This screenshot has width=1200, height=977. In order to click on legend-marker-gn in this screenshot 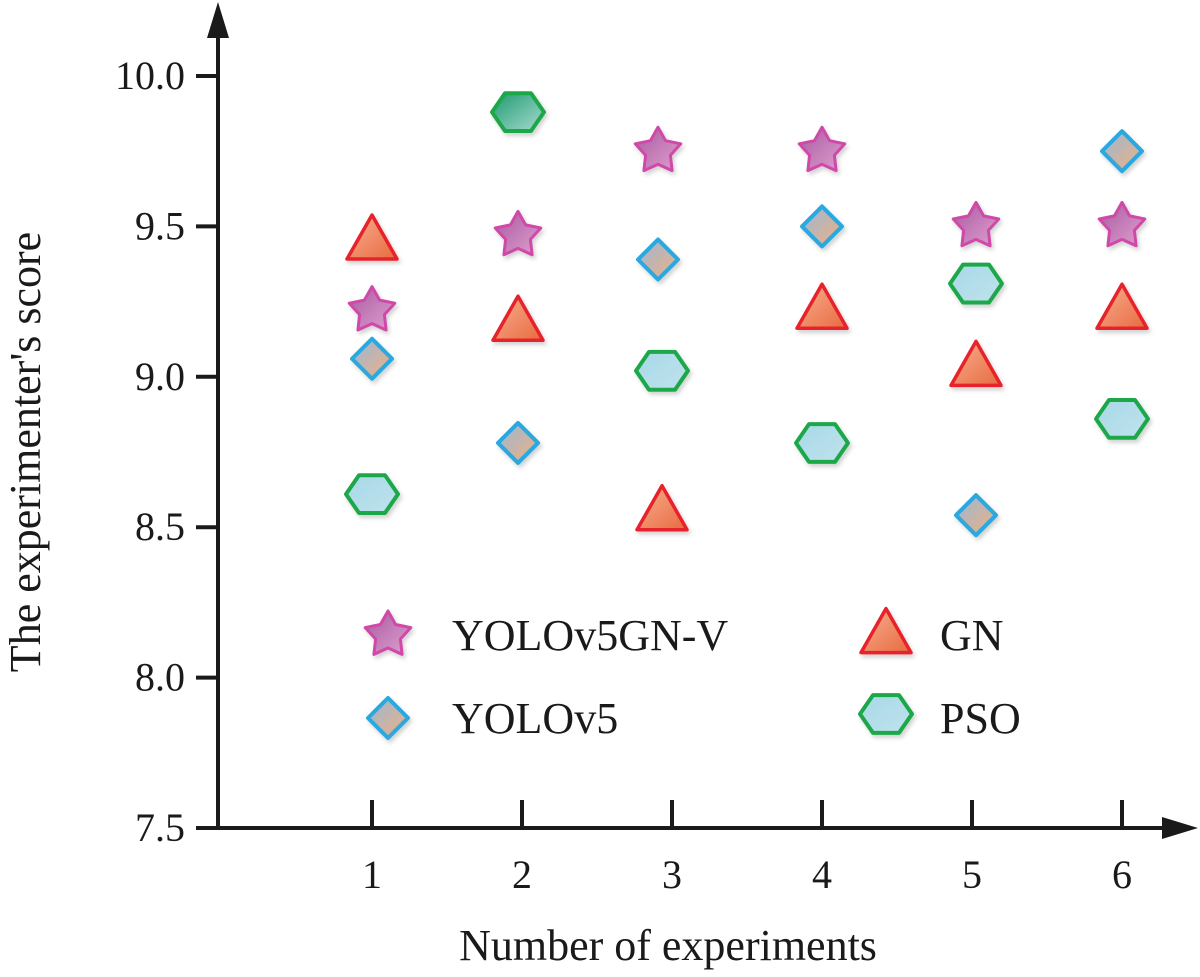, I will do `click(886, 630)`.